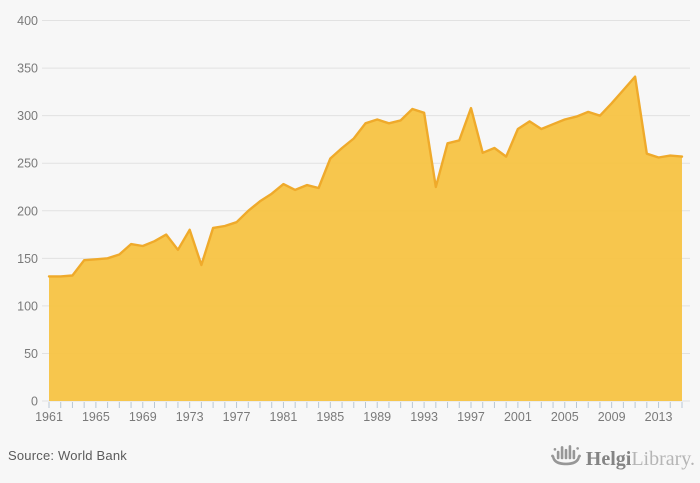 Image resolution: width=700 pixels, height=483 pixels. What do you see at coordinates (143, 417) in the screenshot?
I see `svg-text: 1969` at bounding box center [143, 417].